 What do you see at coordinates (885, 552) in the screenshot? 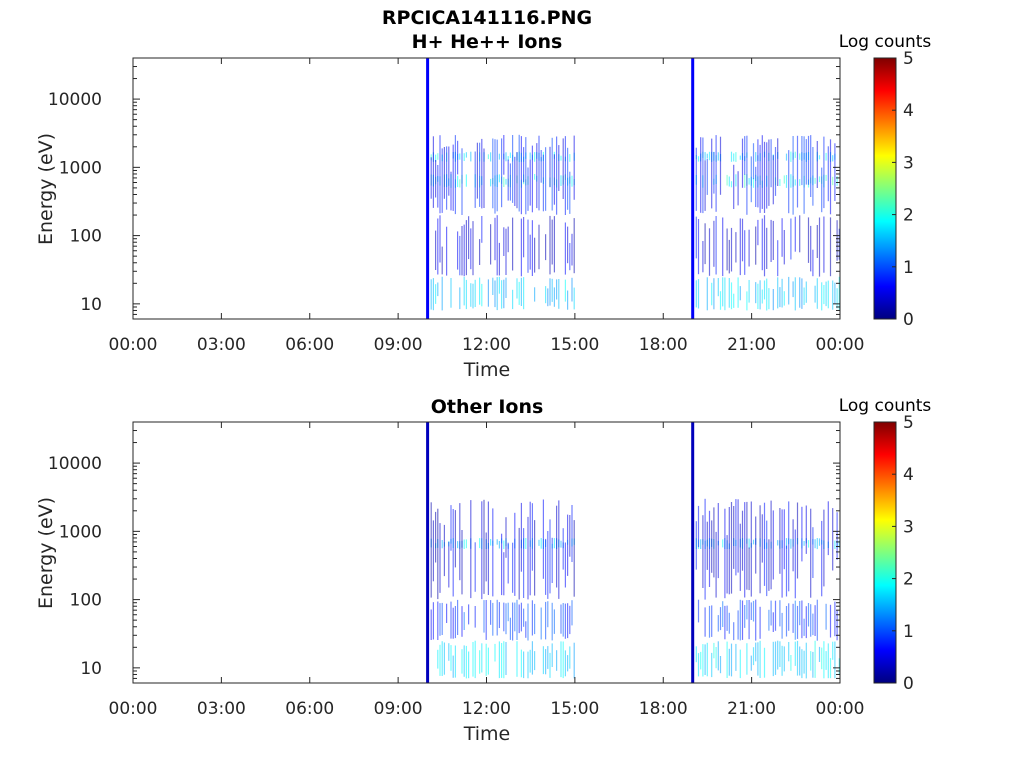
I see `colorbar-gradient` at bounding box center [885, 552].